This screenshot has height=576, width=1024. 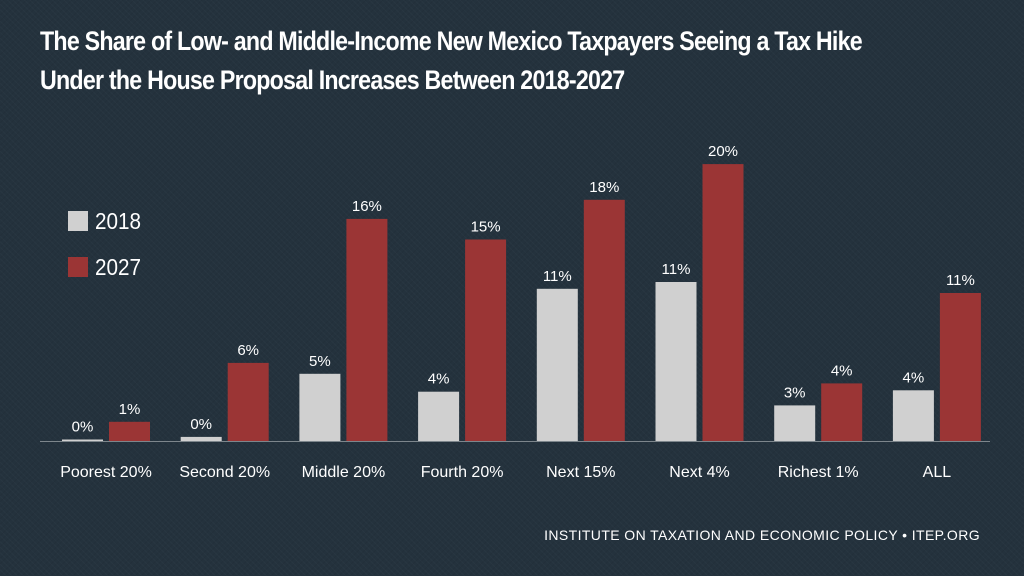 I want to click on legend-item-2027: 2027, so click(x=107, y=267).